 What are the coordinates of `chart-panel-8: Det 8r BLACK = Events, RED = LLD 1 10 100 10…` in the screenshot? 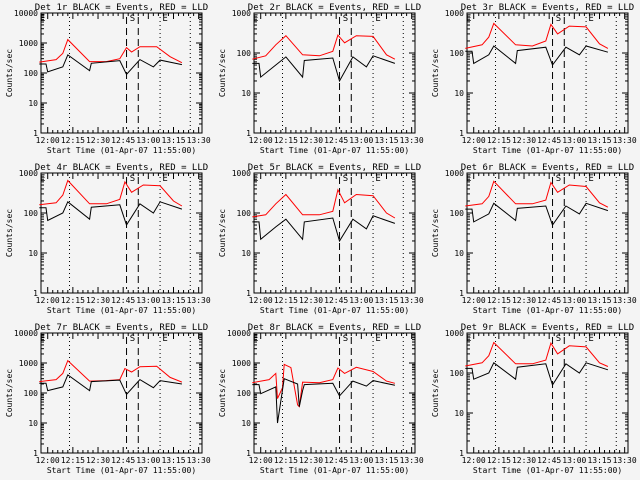 It's located at (321, 399).